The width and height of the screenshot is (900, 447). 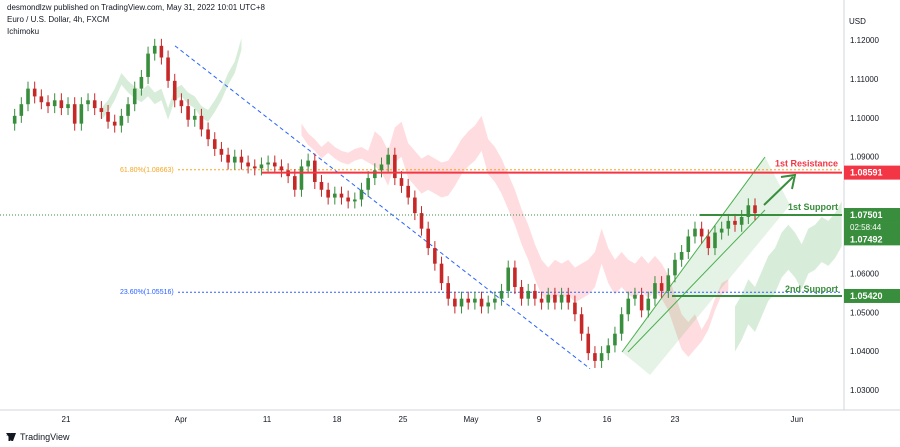 What do you see at coordinates (866, 239) in the screenshot?
I see `secondary-price-value: 1.07492` at bounding box center [866, 239].